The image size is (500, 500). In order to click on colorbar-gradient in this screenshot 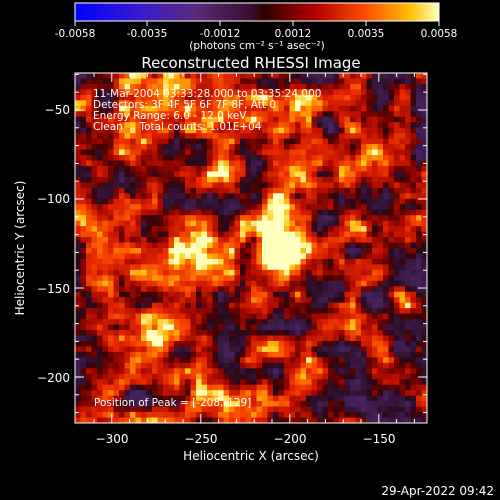, I will do `click(257, 12)`.